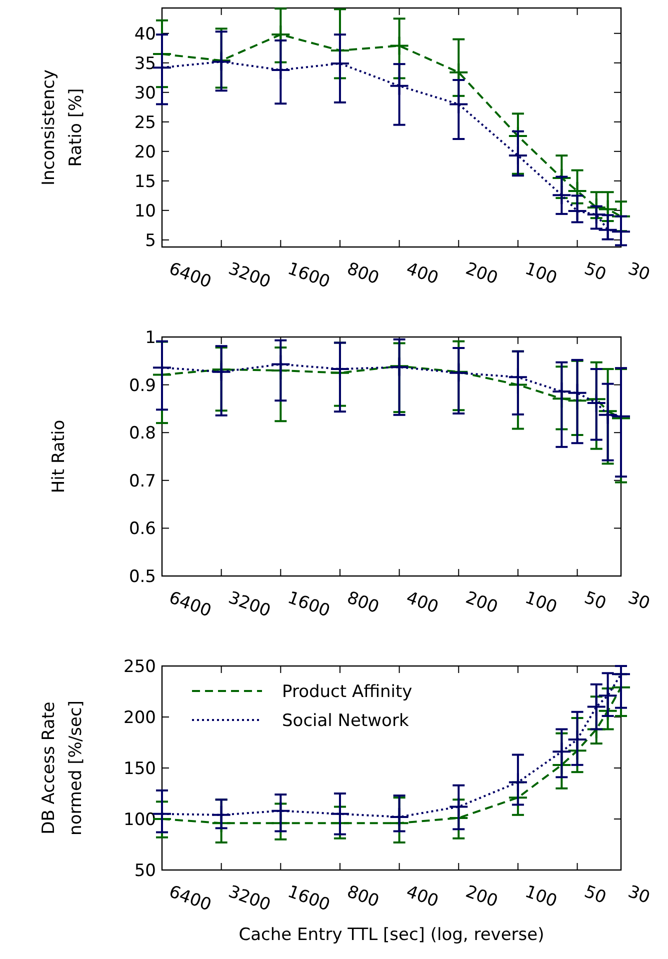 This screenshot has height=959, width=668. Describe the element at coordinates (150, 338) in the screenshot. I see `y-tick-label: 1` at that location.